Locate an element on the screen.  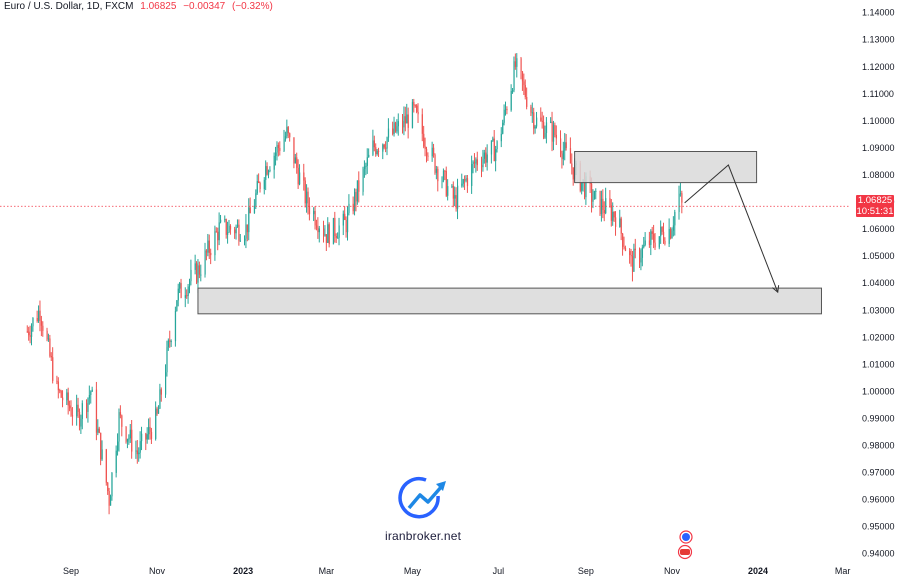
y-tick-label: 1.09000 is located at coordinates (878, 148).